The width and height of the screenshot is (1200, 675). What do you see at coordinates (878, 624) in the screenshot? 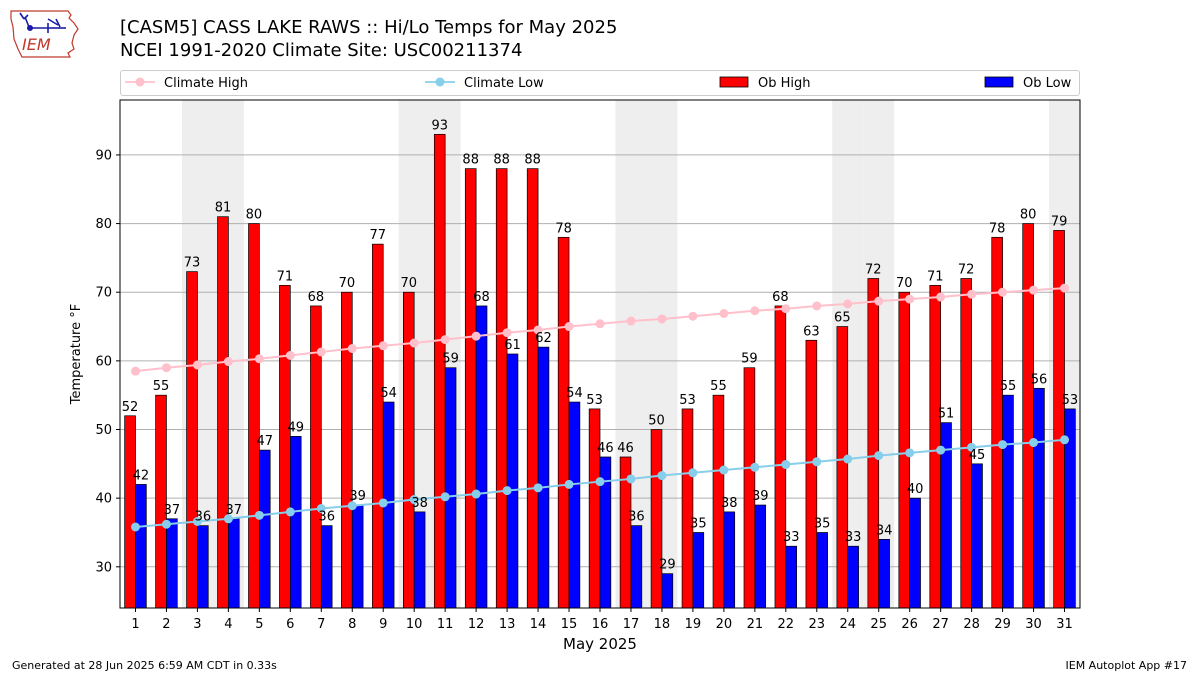
I see `x-tick-label: 25` at bounding box center [878, 624].